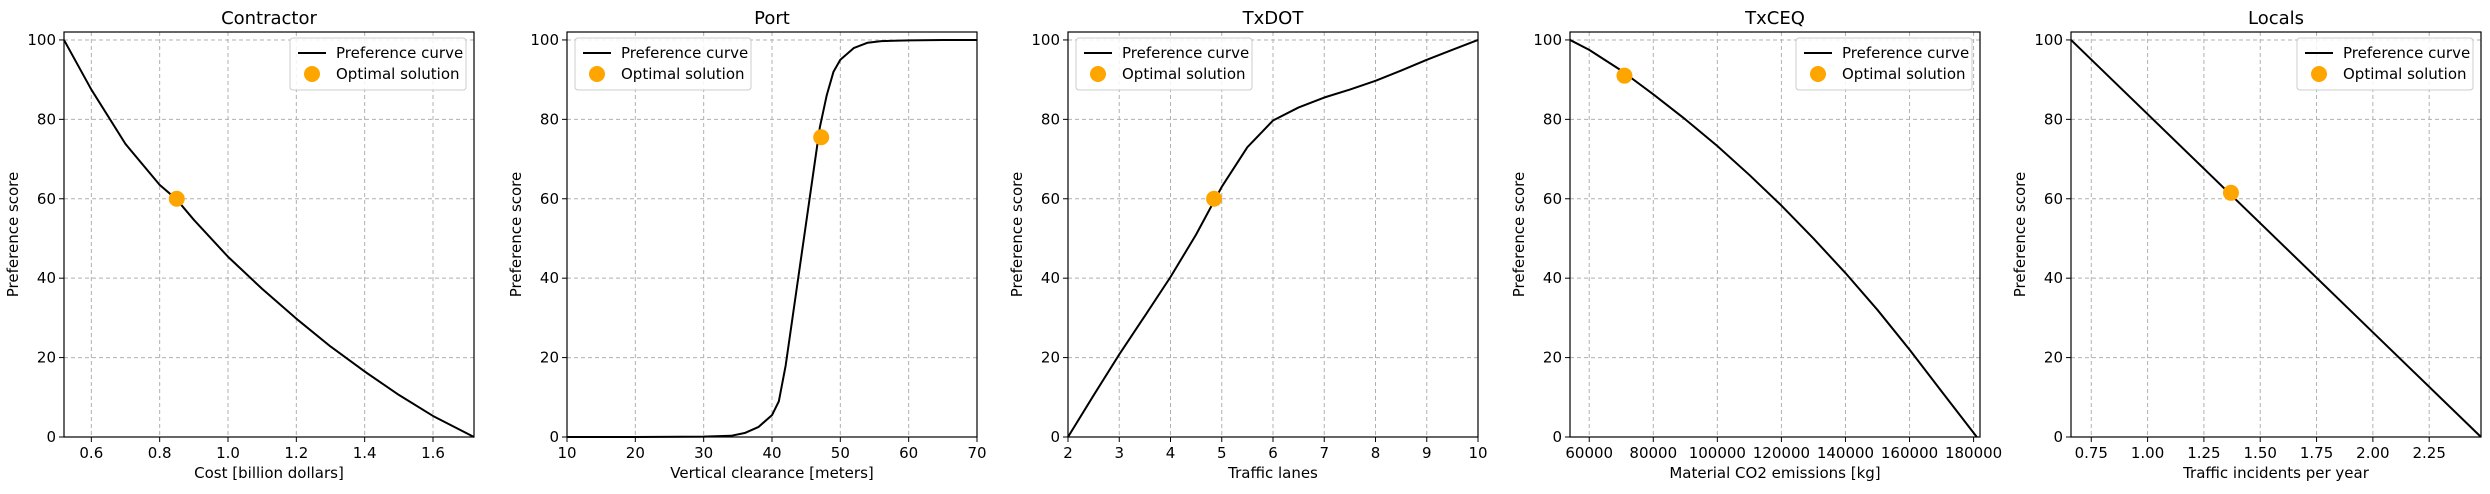 The width and height of the screenshot is (2490, 494). What do you see at coordinates (1653, 453) in the screenshot?
I see `x-tick-label: 80000` at bounding box center [1653, 453].